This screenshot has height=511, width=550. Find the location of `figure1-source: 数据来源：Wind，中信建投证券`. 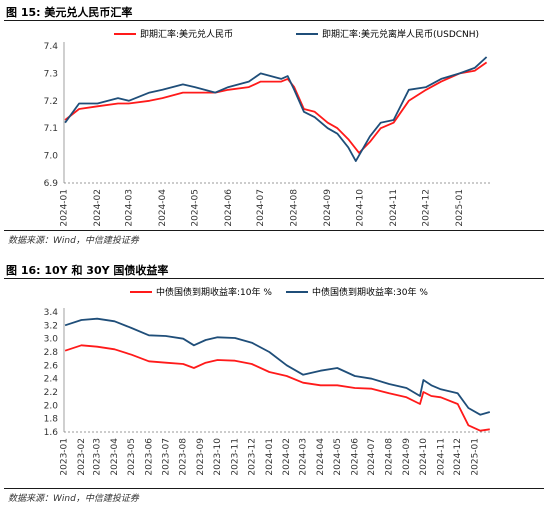

figure1-source: 数据来源：Wind，中信建投证券 is located at coordinates (73, 241).